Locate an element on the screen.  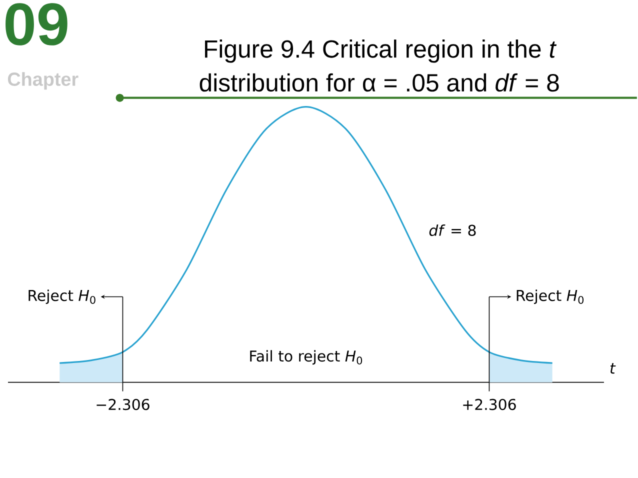
text: 09 is located at coordinates (37, 24).